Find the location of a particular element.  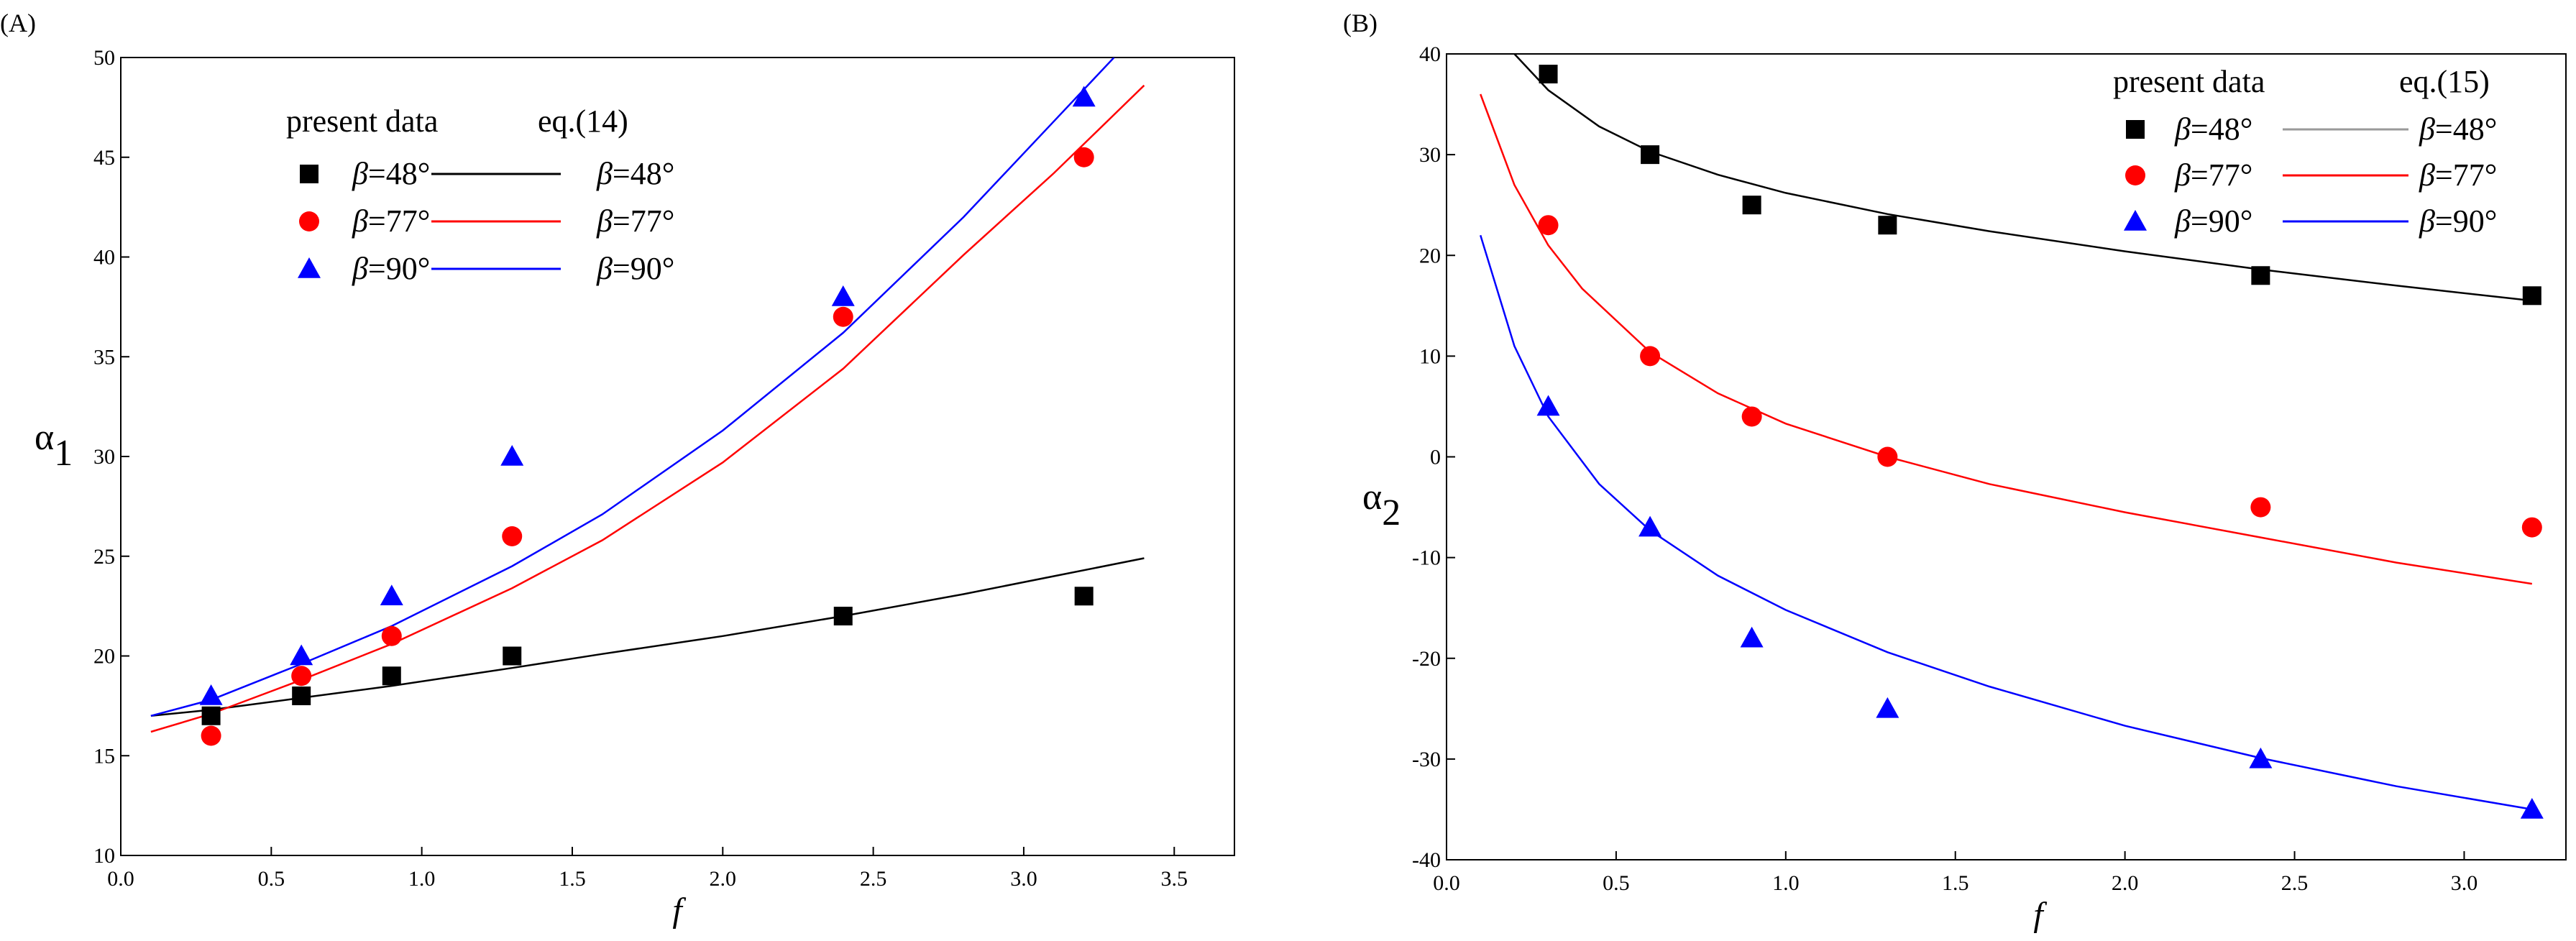

chart-b-x-tick-label: 1.5 is located at coordinates (1955, 883).